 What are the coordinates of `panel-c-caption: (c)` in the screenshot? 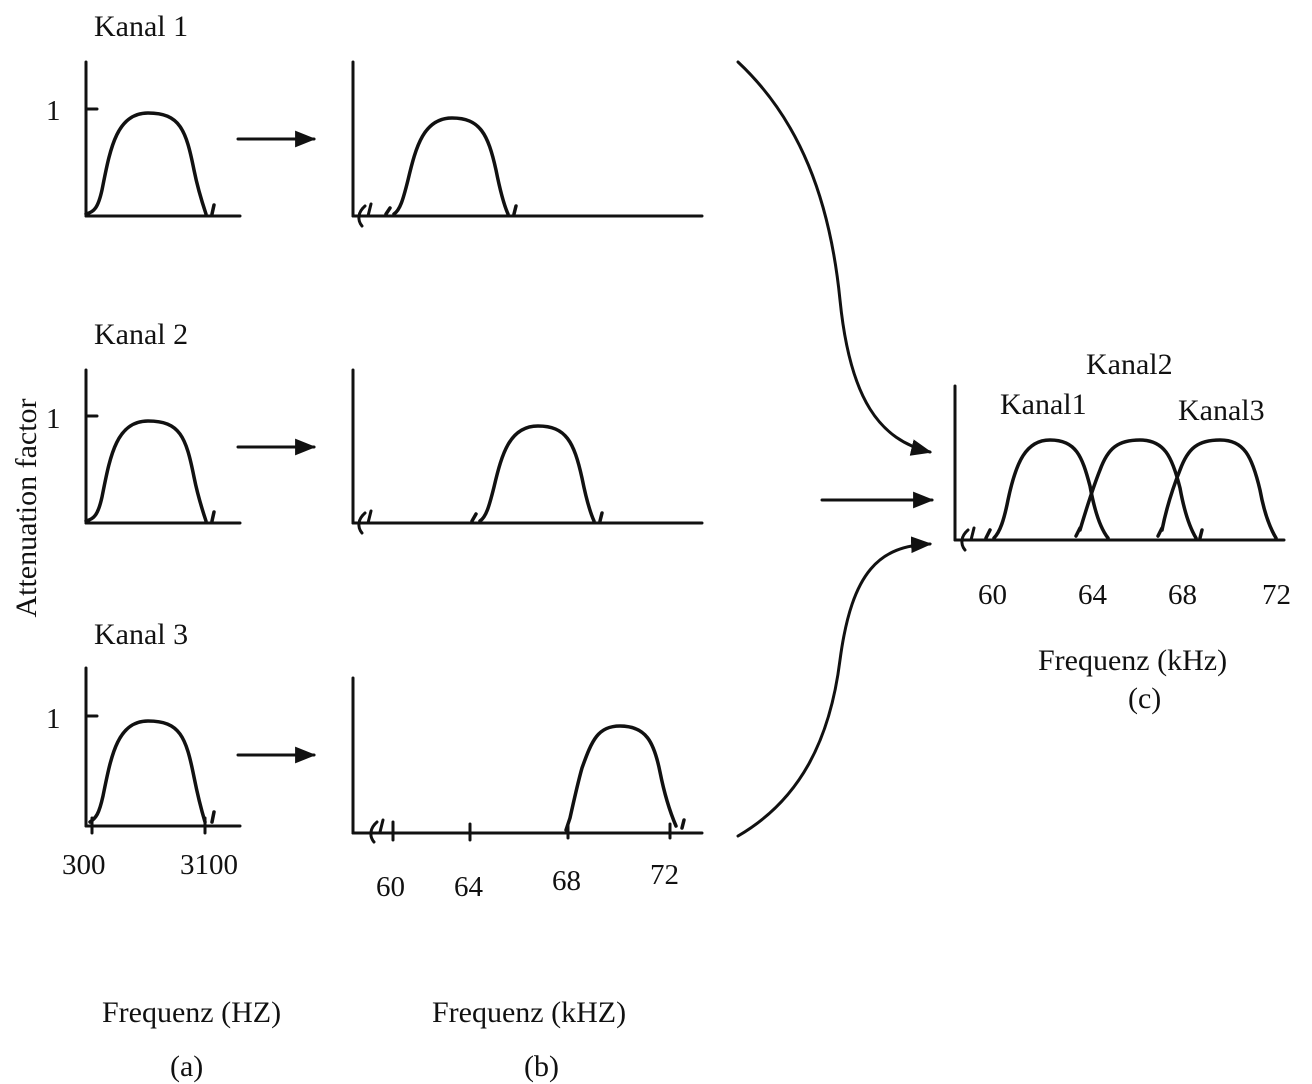 It's located at (1144, 698).